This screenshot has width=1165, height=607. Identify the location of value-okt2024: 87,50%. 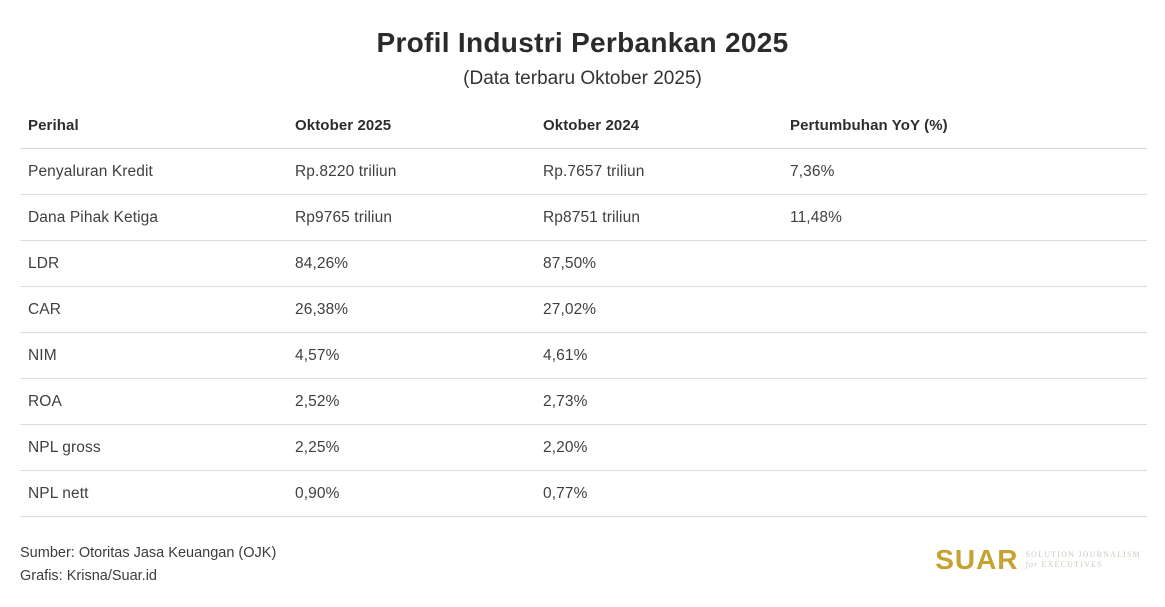
(658, 263).